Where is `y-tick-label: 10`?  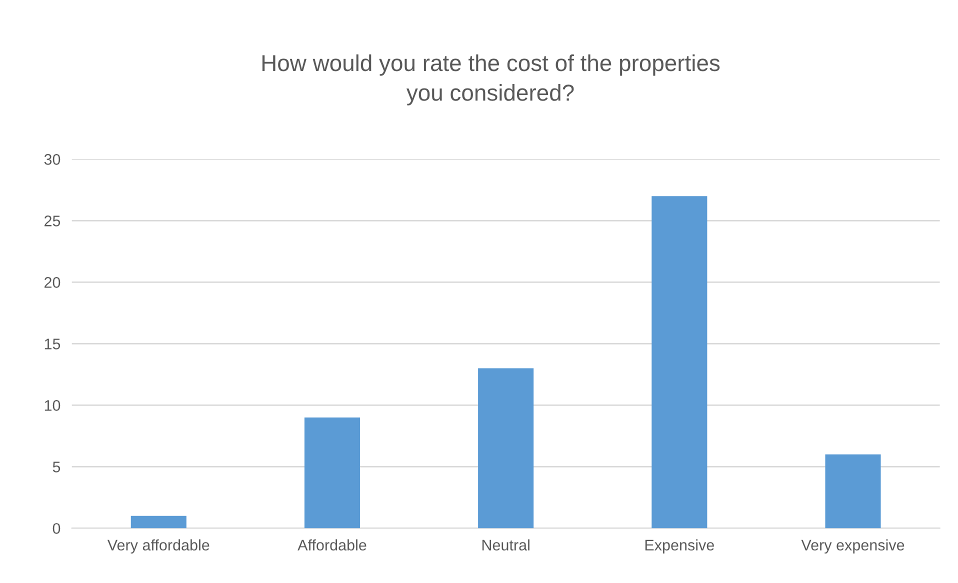 y-tick-label: 10 is located at coordinates (52, 405).